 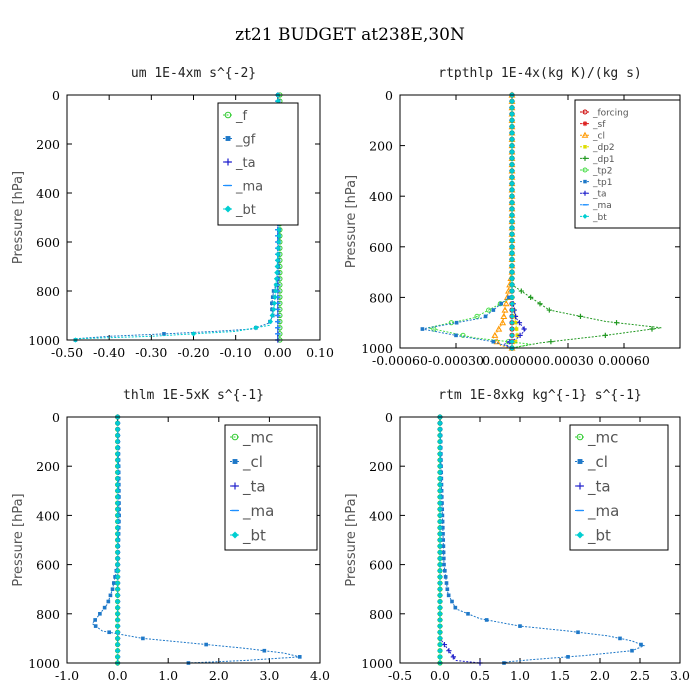 What do you see at coordinates (619, 487) in the screenshot?
I see `legend: _mc _cl _ta _ma _bt` at bounding box center [619, 487].